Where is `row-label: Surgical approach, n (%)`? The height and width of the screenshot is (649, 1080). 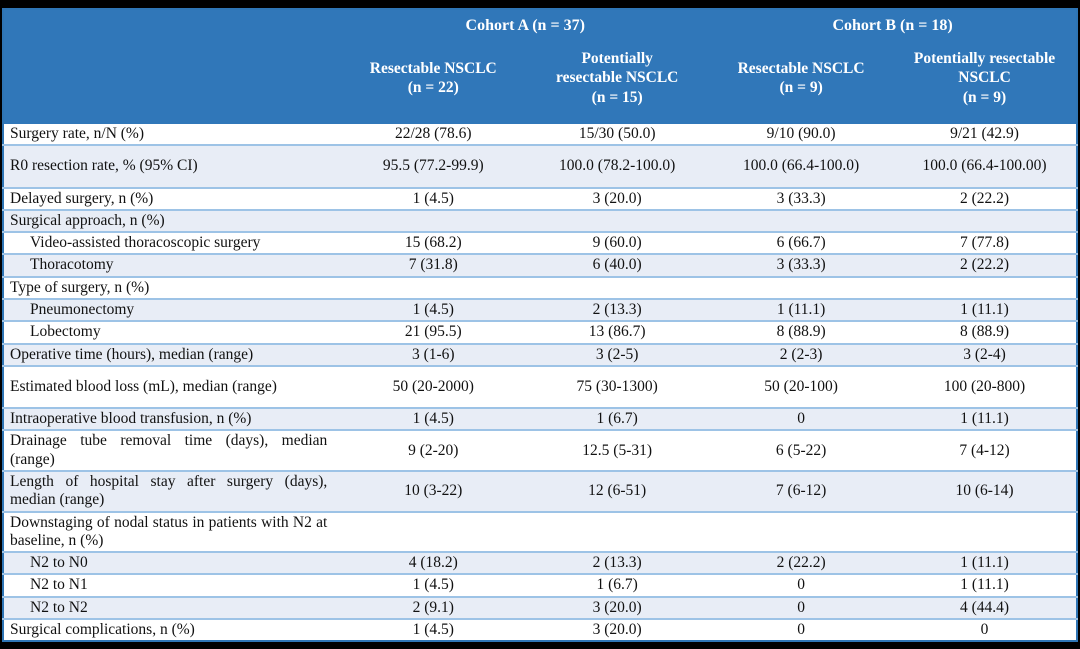 row-label: Surgical approach, n (%) is located at coordinates (172, 220).